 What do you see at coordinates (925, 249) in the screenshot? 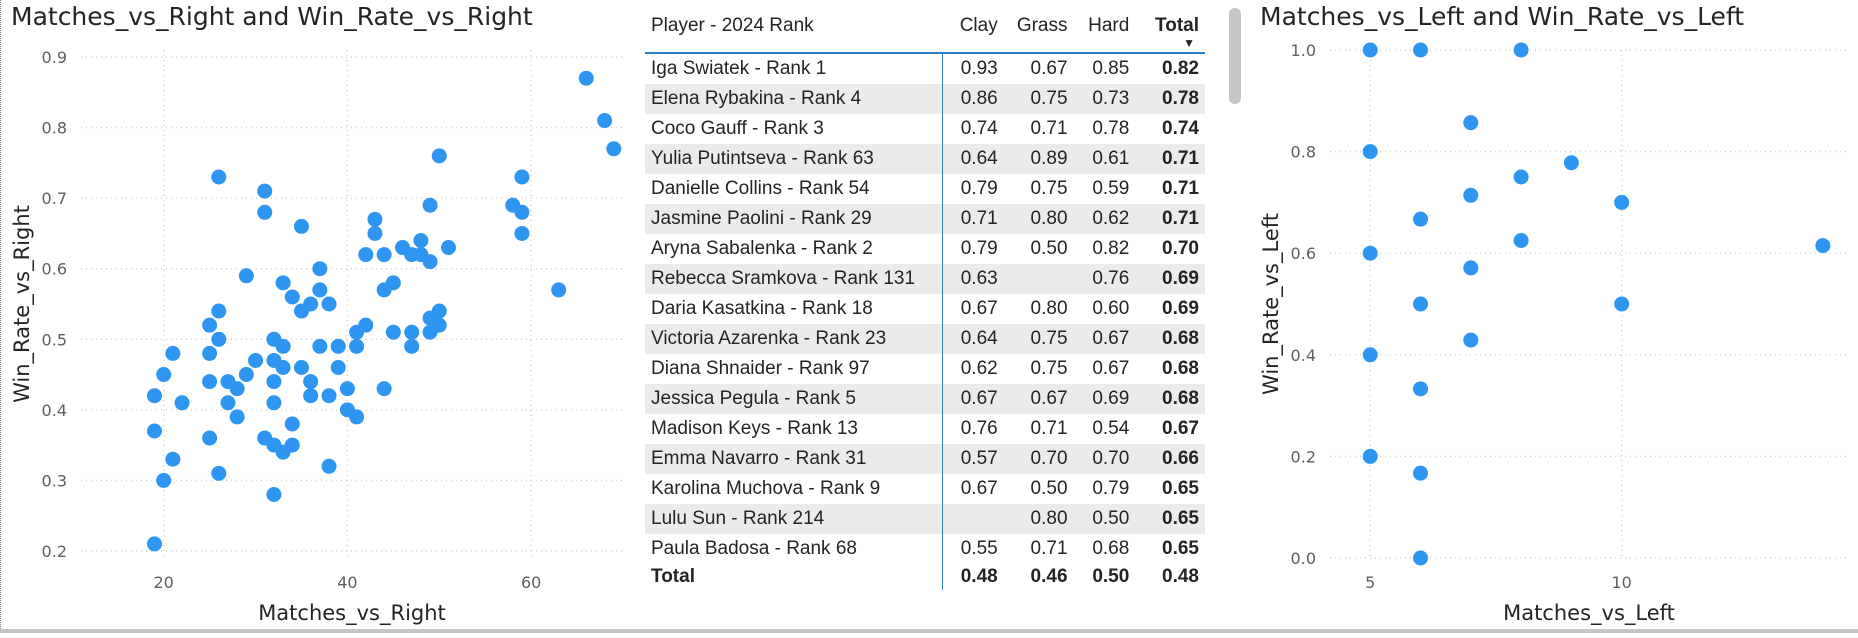
I see `table-row: Aryna Sabalenka - Rank 2 0.79 0.50 0.82 0.70` at bounding box center [925, 249].